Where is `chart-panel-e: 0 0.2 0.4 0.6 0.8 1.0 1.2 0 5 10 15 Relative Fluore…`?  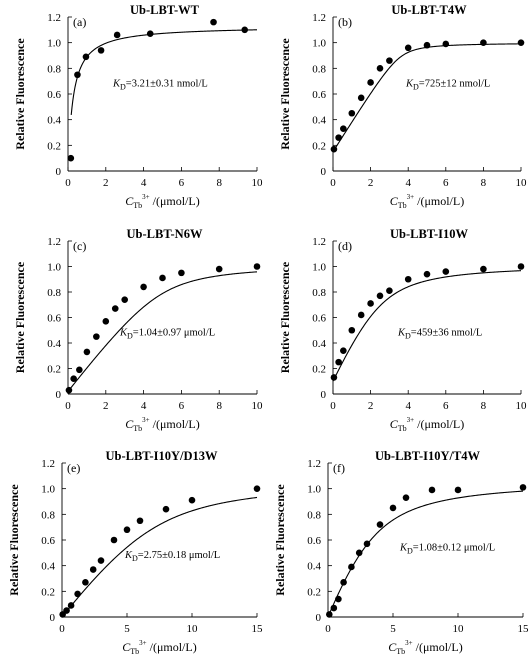 chart-panel-e: 0 0.2 0.4 0.6 0.8 1.0 1.2 0 5 10 15 Relative Fluore… is located at coordinates (135, 552).